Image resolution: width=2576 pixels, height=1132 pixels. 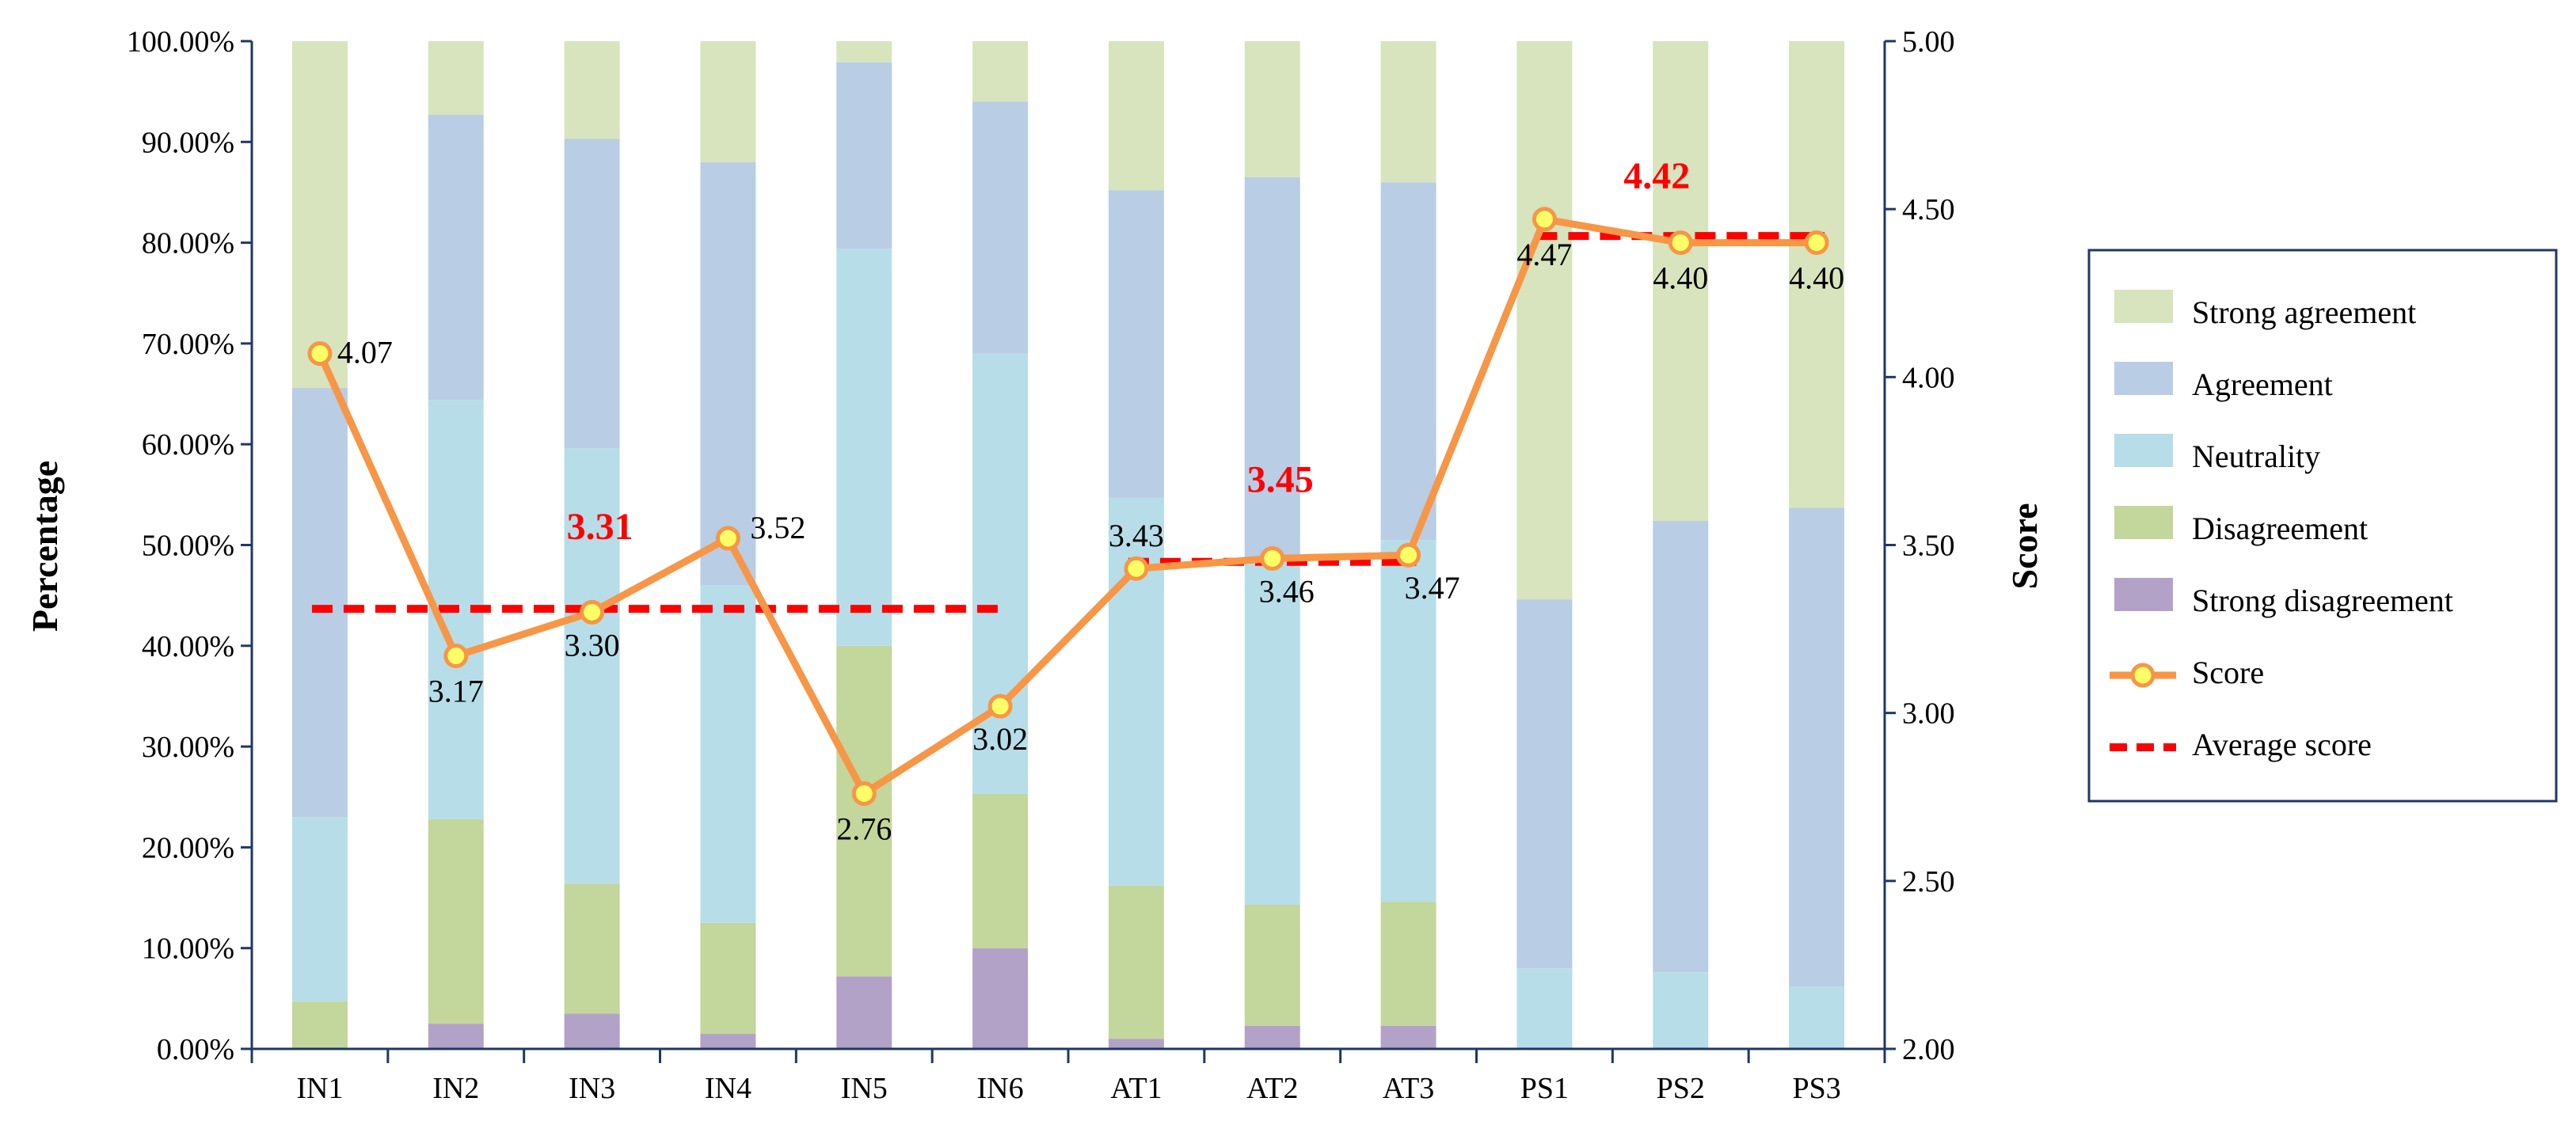 What do you see at coordinates (319, 214) in the screenshot?
I see `bar-segment-in1-strong-agreement` at bounding box center [319, 214].